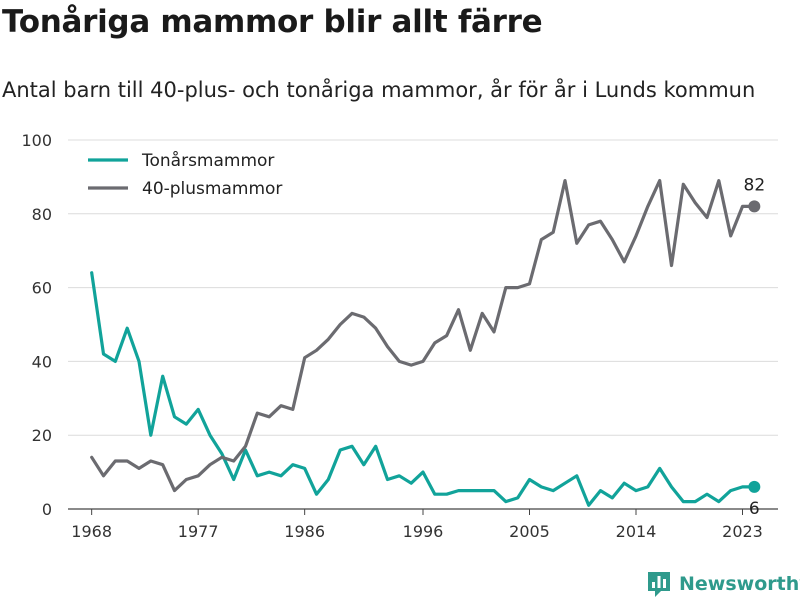 The width and height of the screenshot is (800, 600). What do you see at coordinates (304, 531) in the screenshot?
I see `x-tick-label: 1986` at bounding box center [304, 531].